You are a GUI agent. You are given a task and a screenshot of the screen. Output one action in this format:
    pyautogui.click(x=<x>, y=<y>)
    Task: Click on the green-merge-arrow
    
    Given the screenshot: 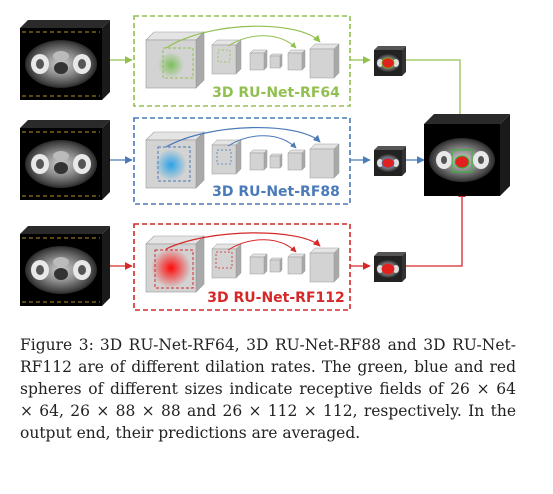 What is the action you would take?
    pyautogui.click(x=435, y=94)
    